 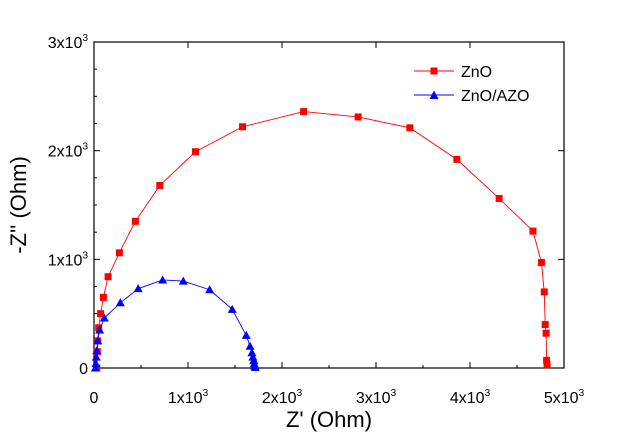 I want to click on x-tick-label: 0, so click(x=94, y=398).